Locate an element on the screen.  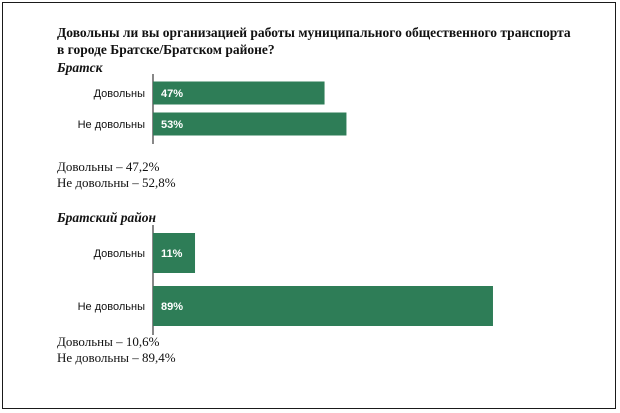
summary-district-satisfied: Довольны – 10,6% is located at coordinates (108, 341).